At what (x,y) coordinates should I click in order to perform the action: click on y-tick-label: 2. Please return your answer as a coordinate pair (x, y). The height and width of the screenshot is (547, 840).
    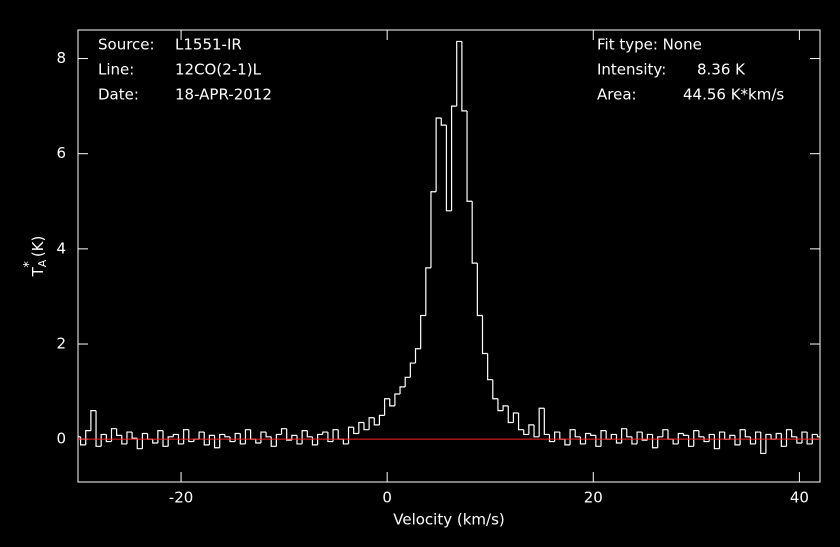
    Looking at the image, I should click on (61, 344).